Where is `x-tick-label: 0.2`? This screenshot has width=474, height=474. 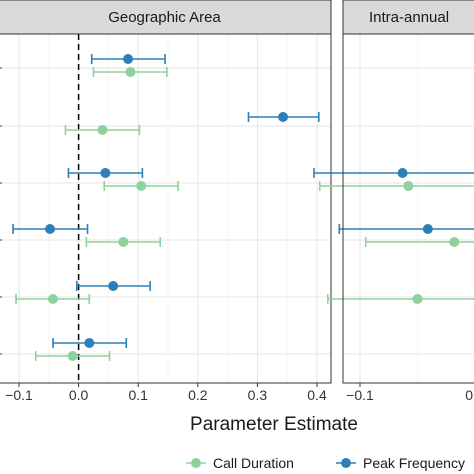 x-tick-label: 0.2 is located at coordinates (198, 395).